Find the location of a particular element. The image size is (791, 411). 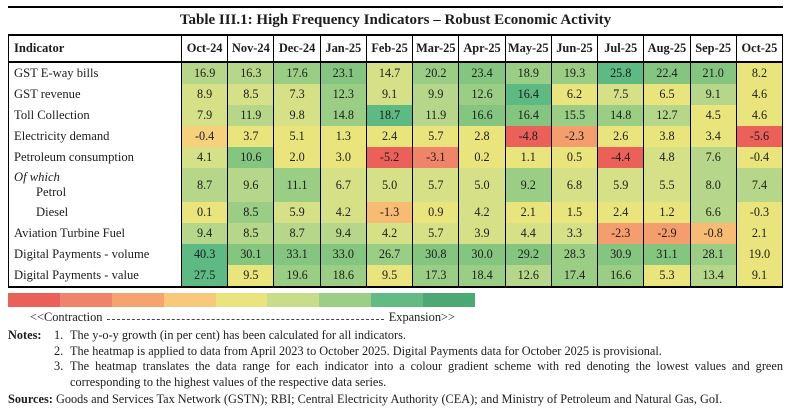

heatmap-cell: 8.0 is located at coordinates (712, 185).